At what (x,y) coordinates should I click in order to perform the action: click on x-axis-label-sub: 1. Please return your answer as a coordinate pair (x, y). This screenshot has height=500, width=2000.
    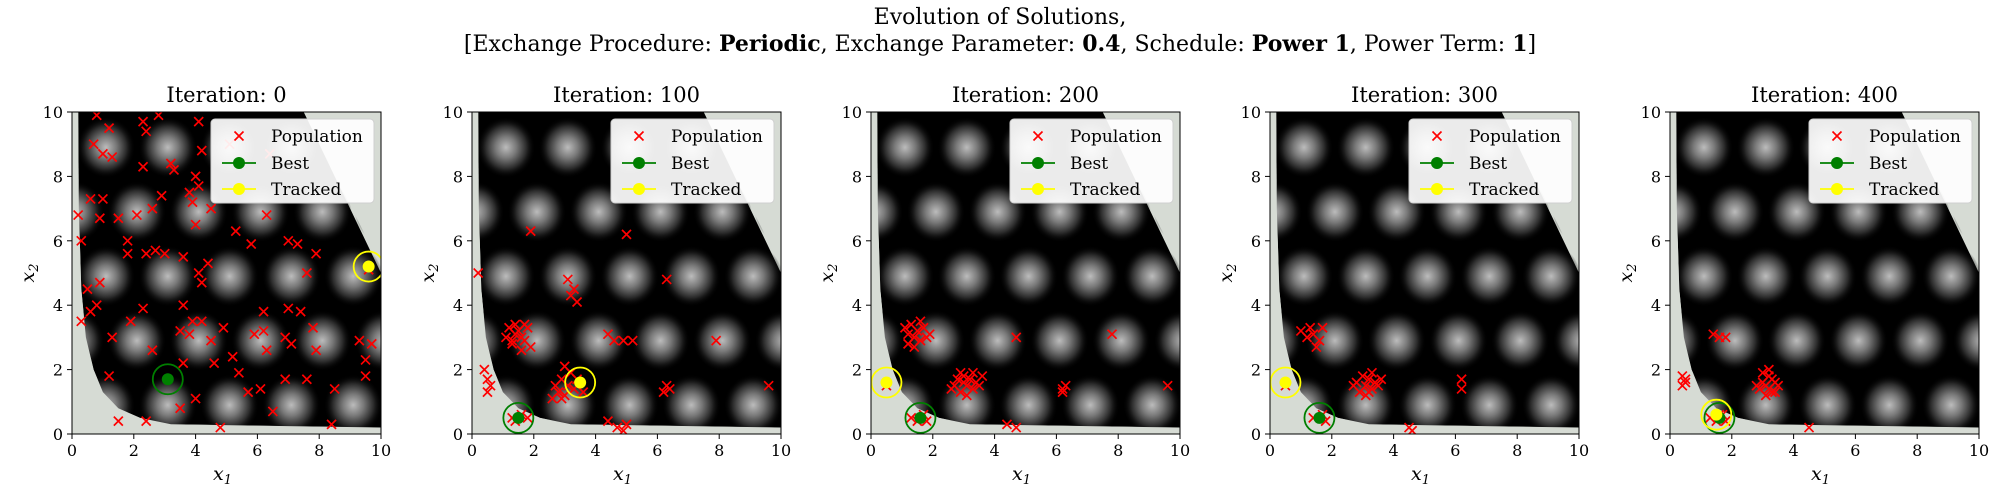
    Looking at the image, I should click on (1426, 480).